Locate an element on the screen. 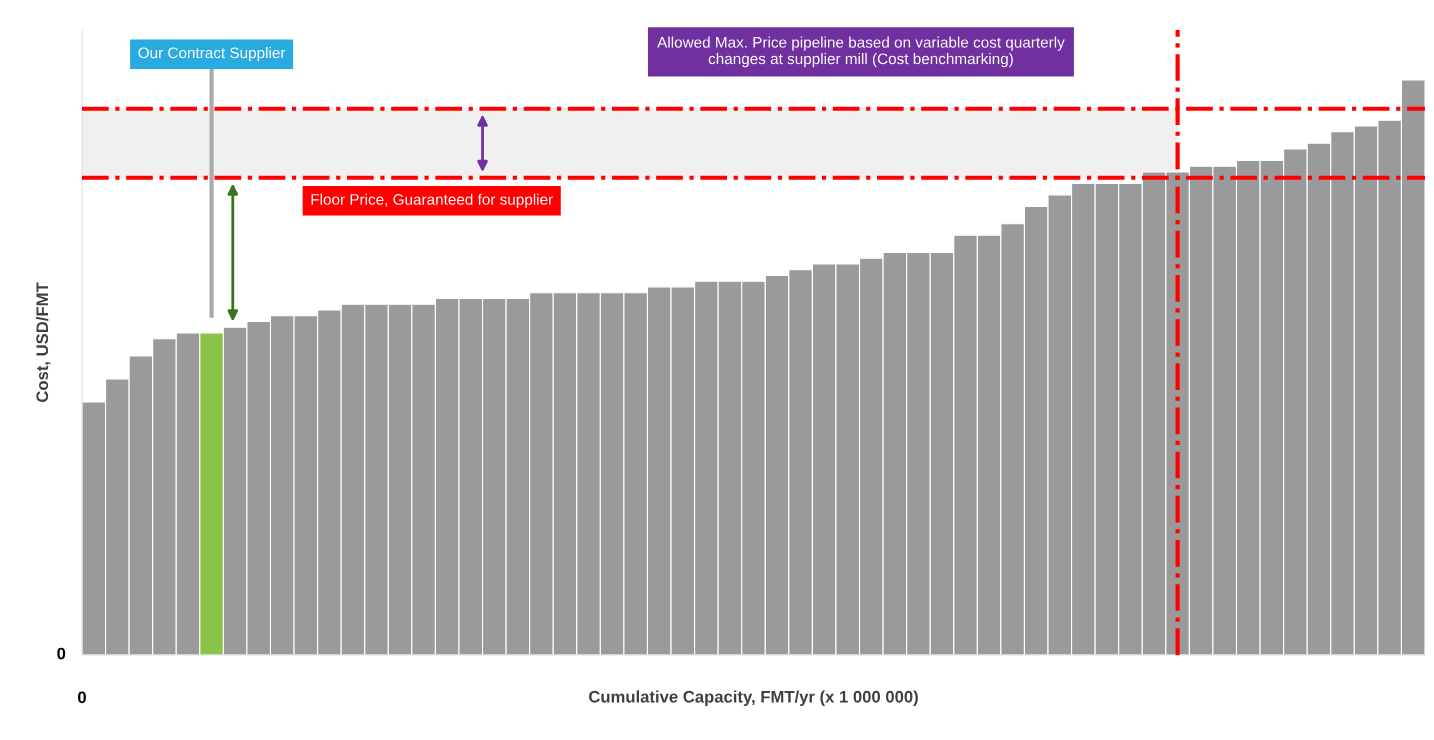 This screenshot has height=740, width=1434. ref-line-label: Floor Price, Guaranteed for supplier is located at coordinates (432, 200).